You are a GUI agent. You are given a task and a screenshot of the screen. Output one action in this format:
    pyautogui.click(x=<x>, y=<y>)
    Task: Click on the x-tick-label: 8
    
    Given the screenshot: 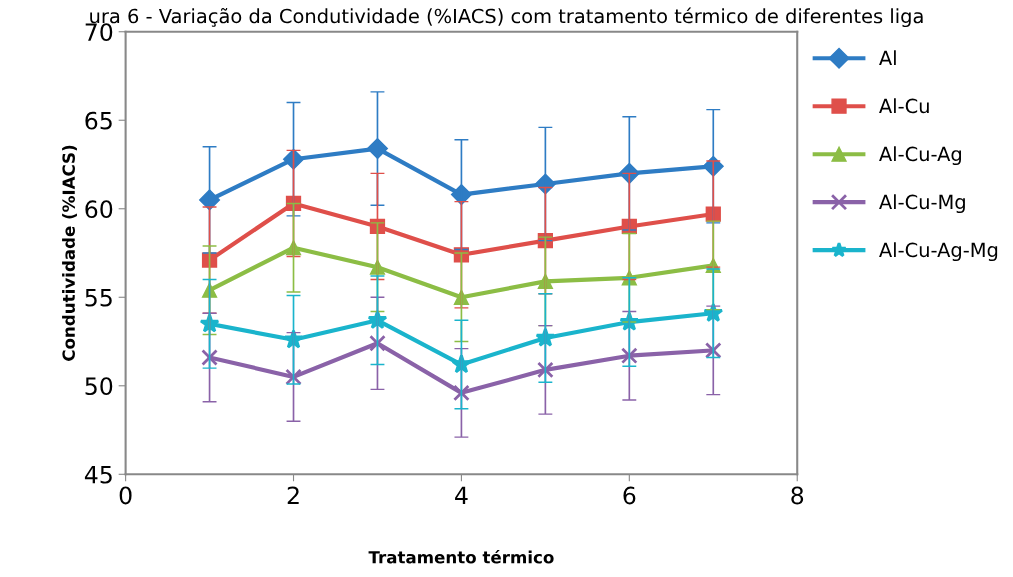 What is the action you would take?
    pyautogui.click(x=797, y=495)
    